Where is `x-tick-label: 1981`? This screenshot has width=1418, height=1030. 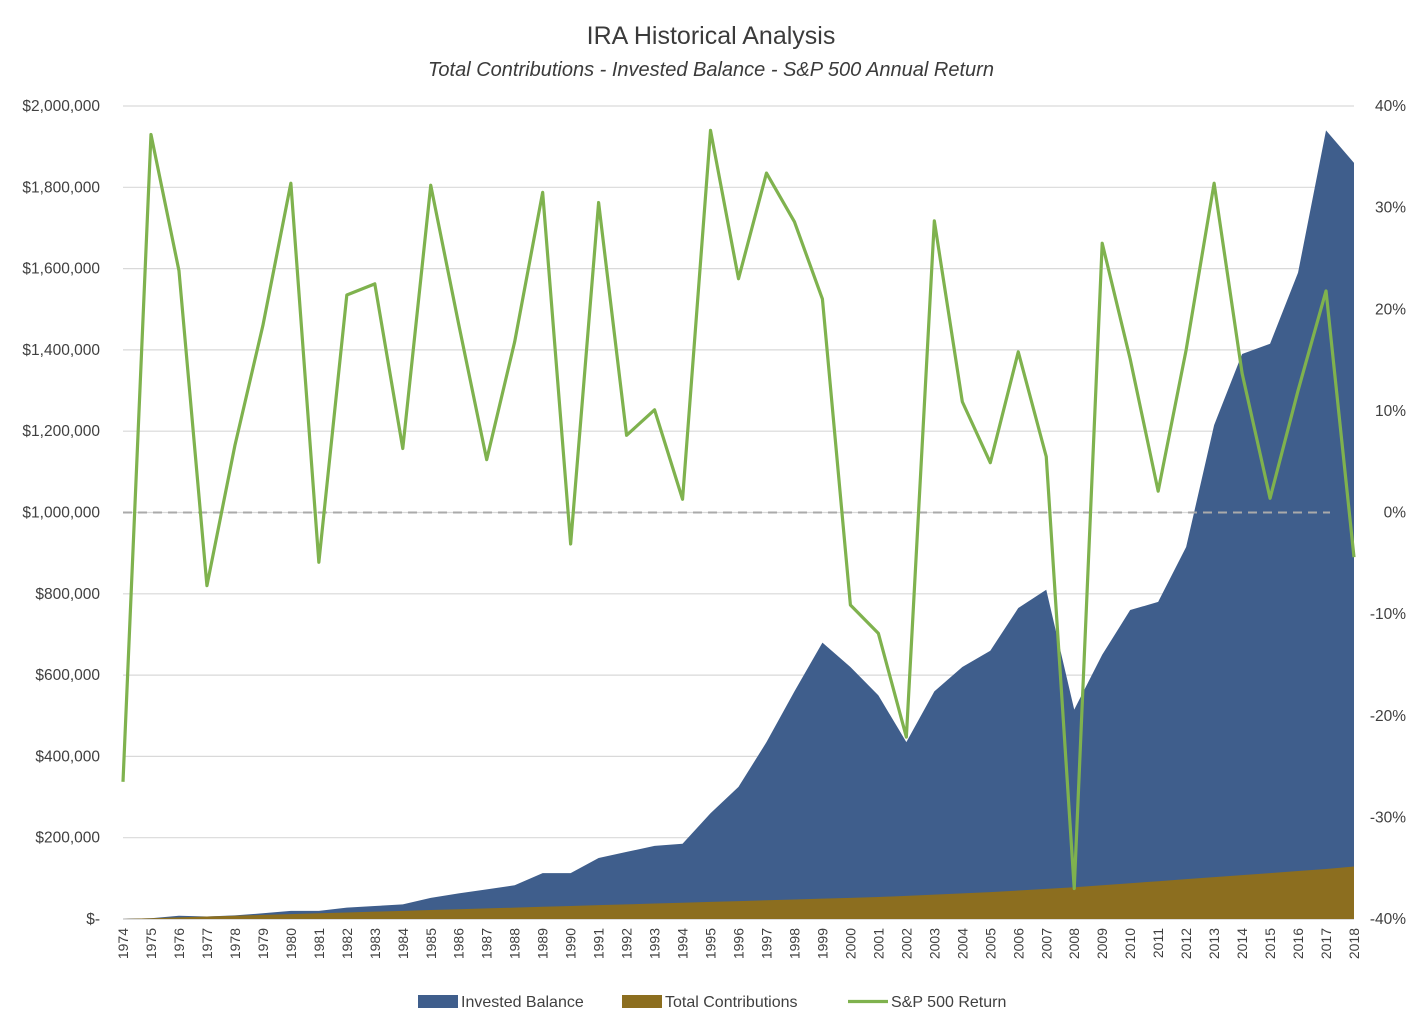
x-tick-label: 1981 is located at coordinates (319, 943).